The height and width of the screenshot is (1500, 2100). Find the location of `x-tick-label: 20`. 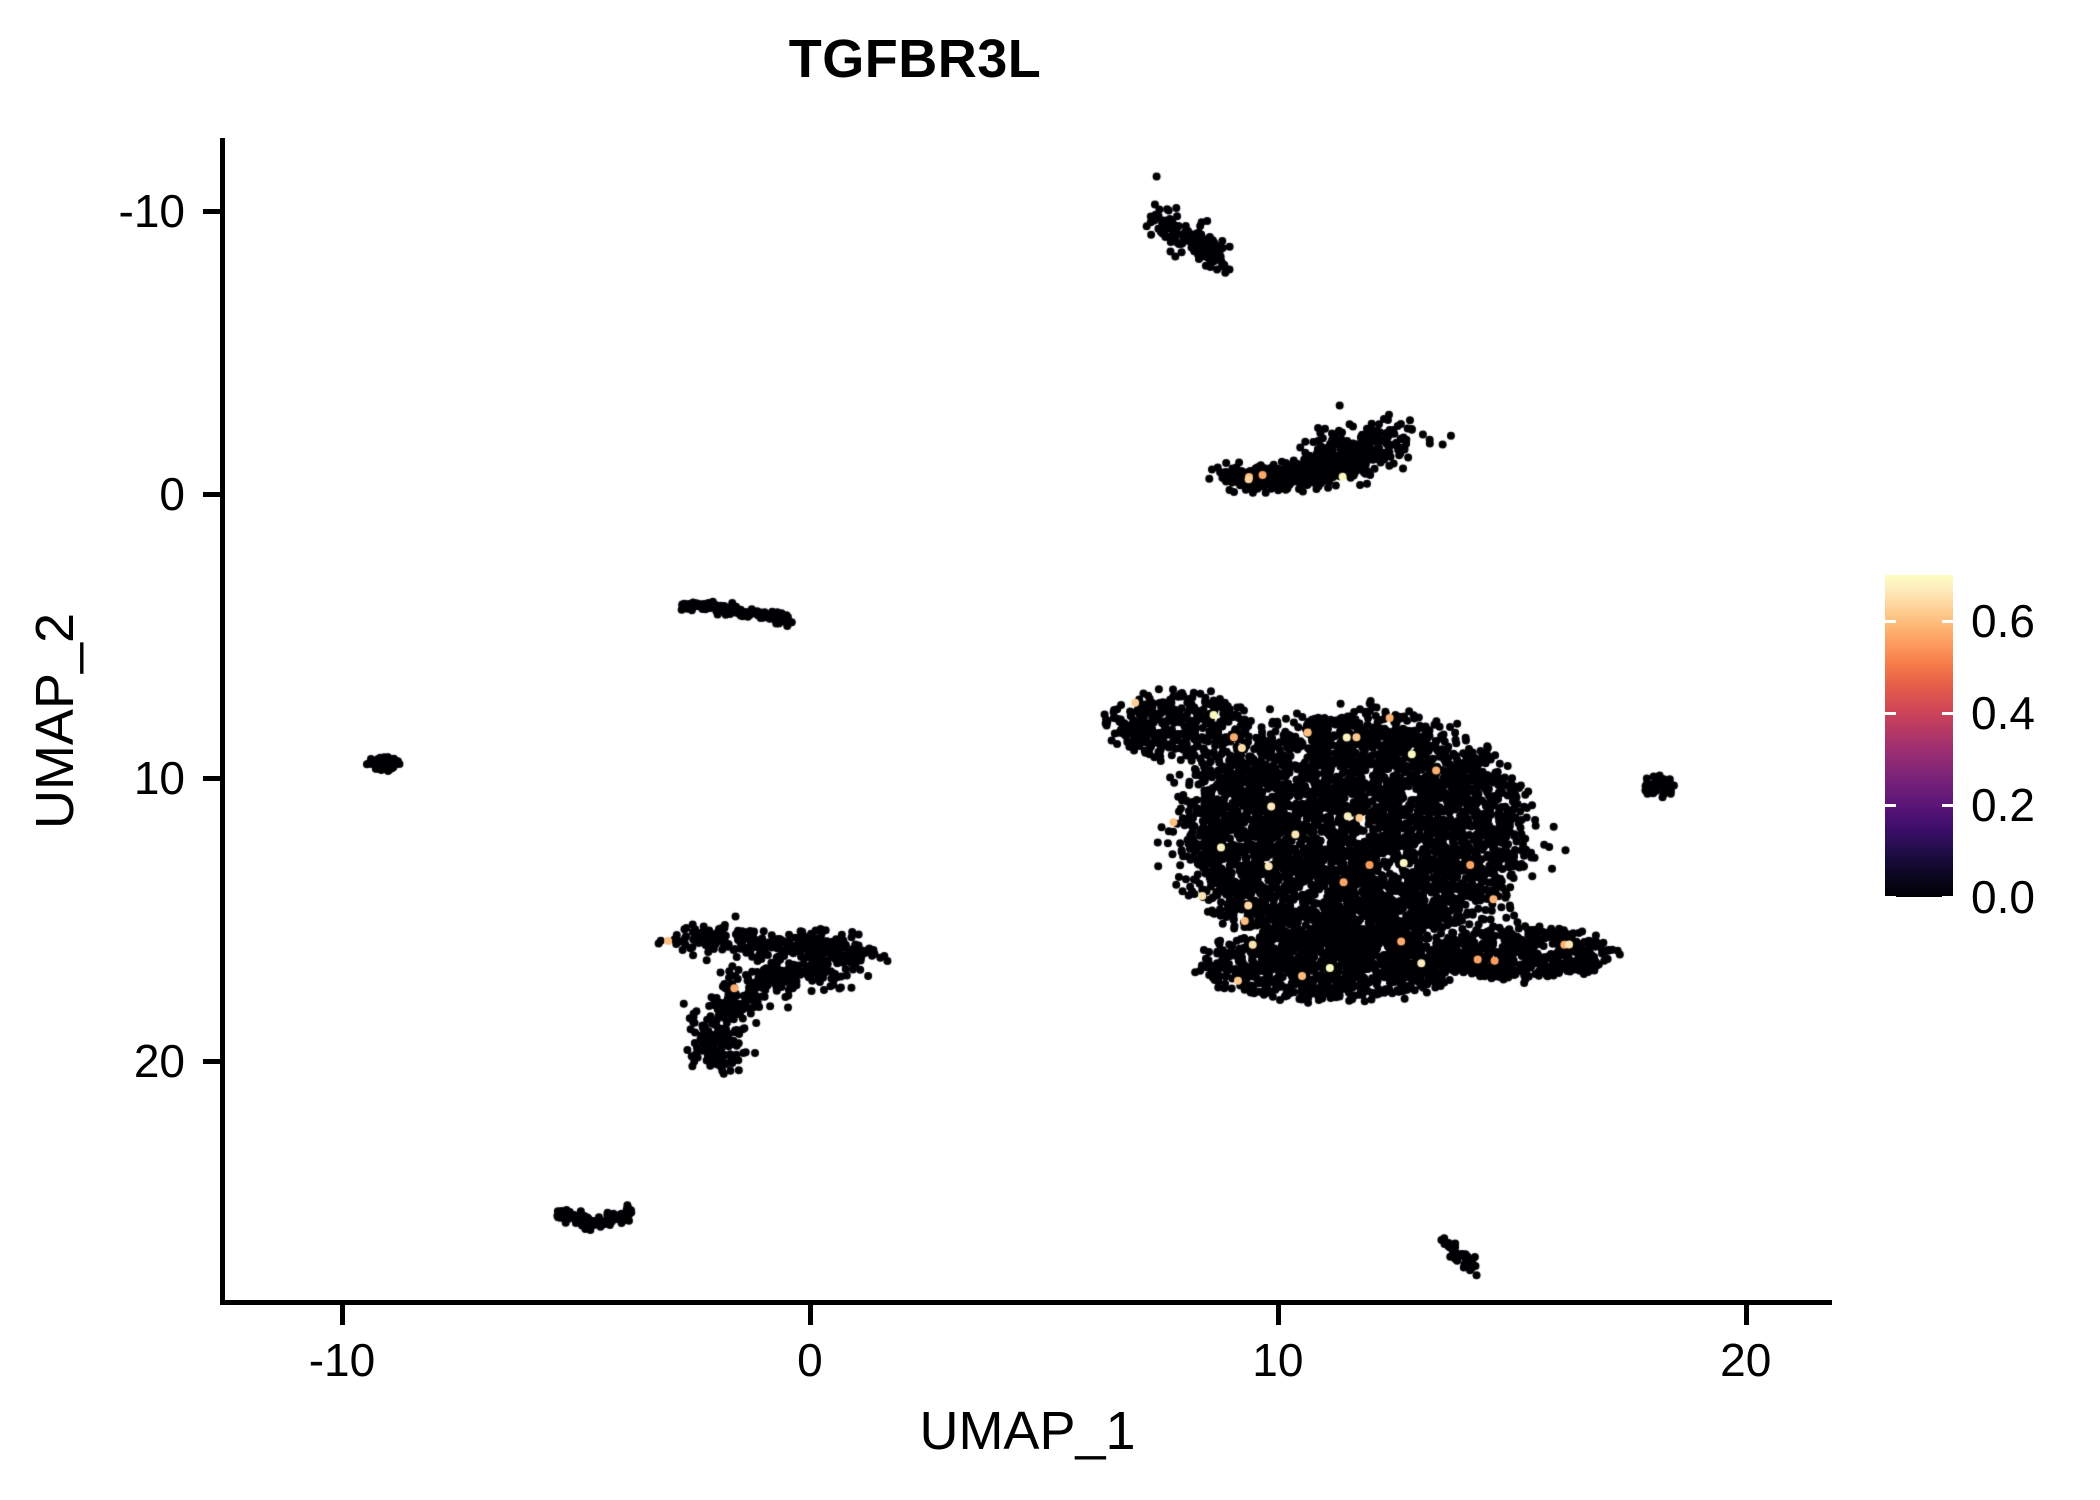

x-tick-label: 20 is located at coordinates (1746, 1360).